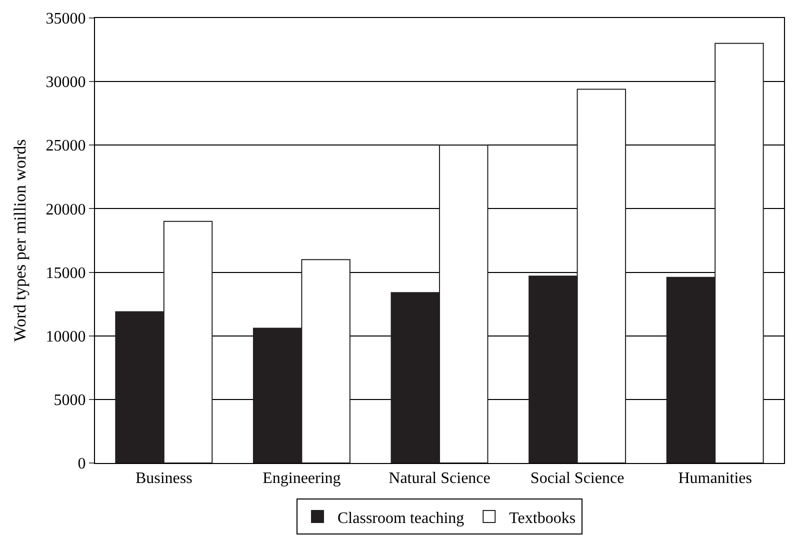 Image resolution: width=804 pixels, height=547 pixels. What do you see at coordinates (66, 146) in the screenshot?
I see `y-tick-label: 25000` at bounding box center [66, 146].